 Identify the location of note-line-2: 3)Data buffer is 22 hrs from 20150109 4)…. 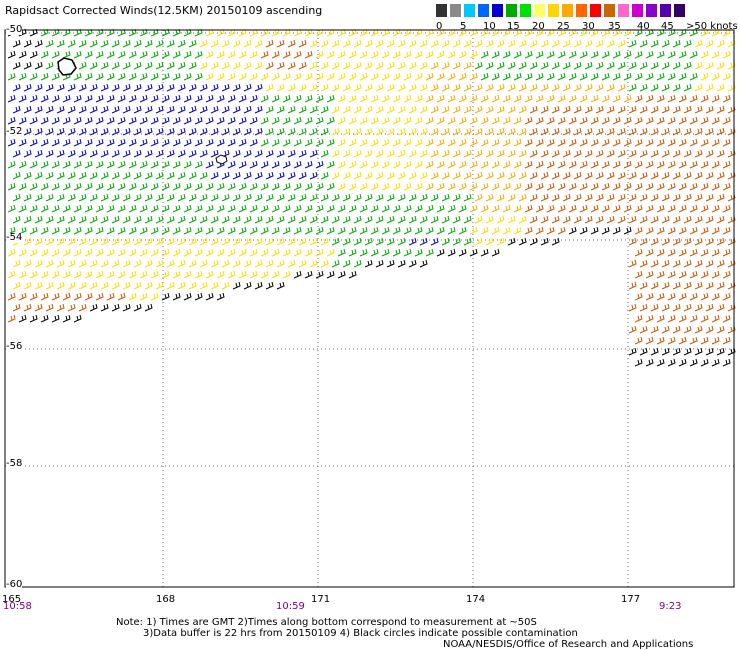
(360, 633).